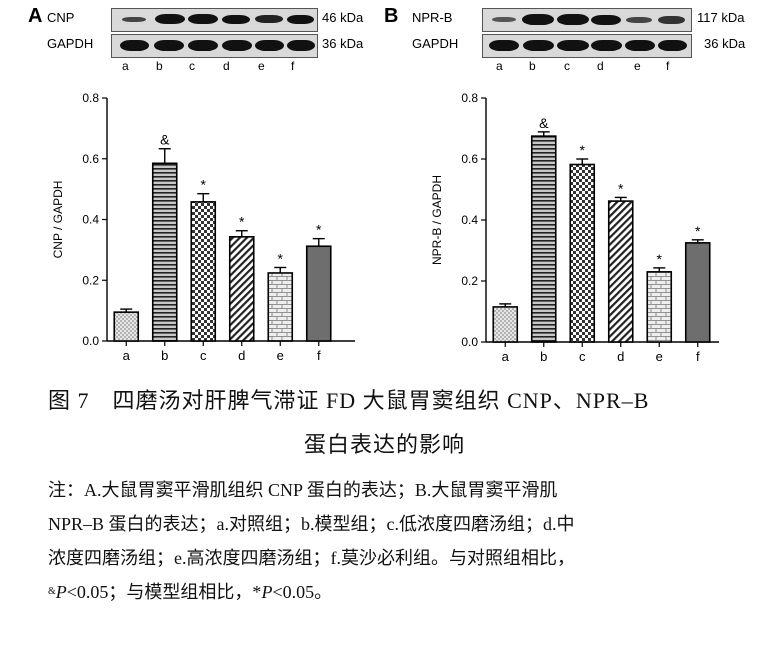 This screenshot has width=769, height=655. What do you see at coordinates (398, 592) in the screenshot?
I see `figure-note-line-4: &P<0.05；与模型组相比，*P<0.05。` at bounding box center [398, 592].